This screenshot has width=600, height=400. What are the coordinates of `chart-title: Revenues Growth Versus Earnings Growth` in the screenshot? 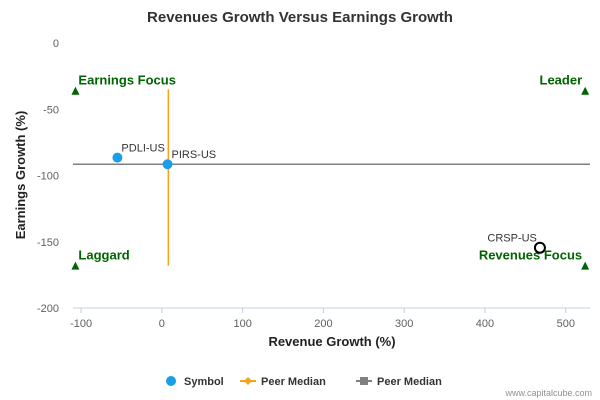 It's located at (300, 17).